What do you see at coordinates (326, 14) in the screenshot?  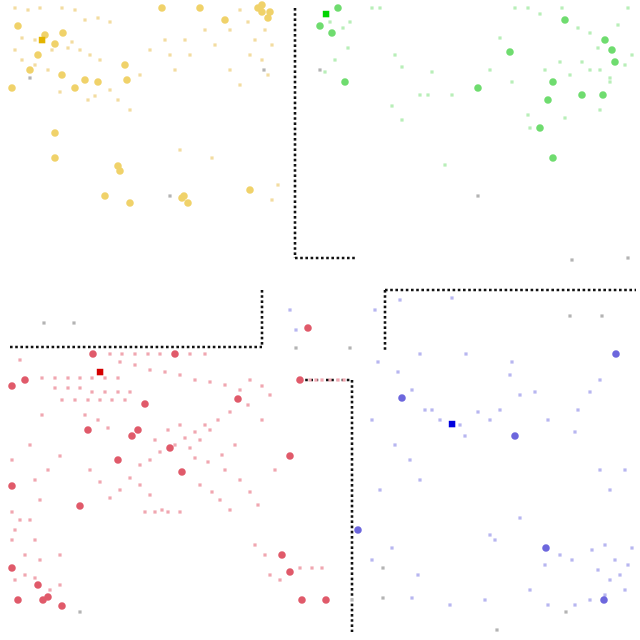 I see `green-anchor-marker` at bounding box center [326, 14].